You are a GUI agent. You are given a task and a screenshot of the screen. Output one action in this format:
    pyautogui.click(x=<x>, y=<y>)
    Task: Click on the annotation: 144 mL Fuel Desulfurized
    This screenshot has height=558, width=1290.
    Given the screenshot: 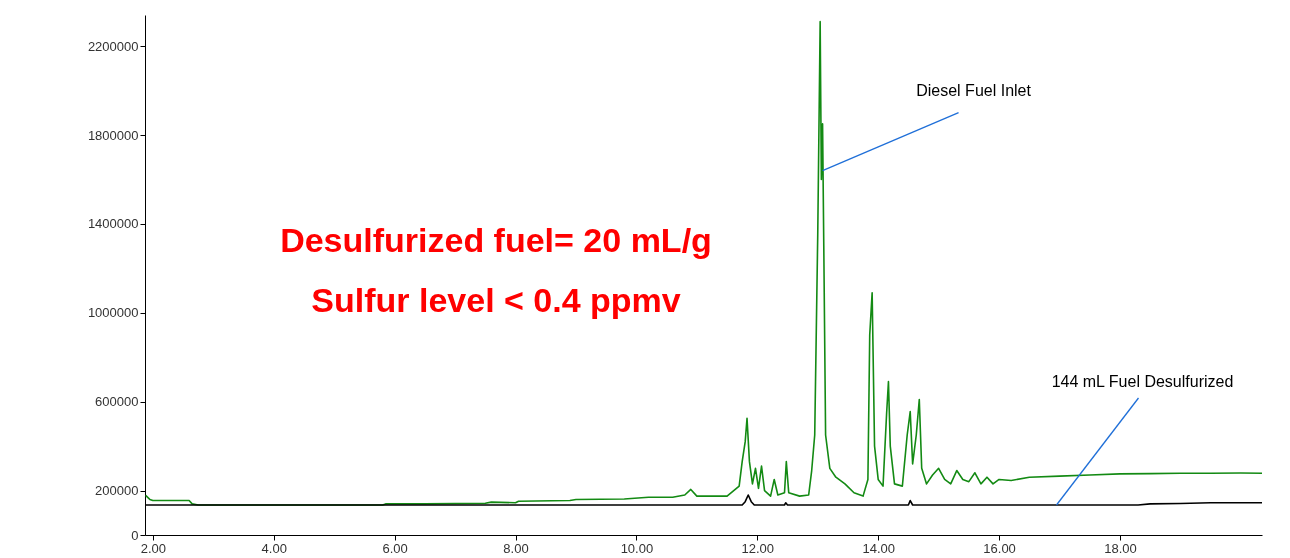 What is the action you would take?
    pyautogui.click(x=1142, y=381)
    